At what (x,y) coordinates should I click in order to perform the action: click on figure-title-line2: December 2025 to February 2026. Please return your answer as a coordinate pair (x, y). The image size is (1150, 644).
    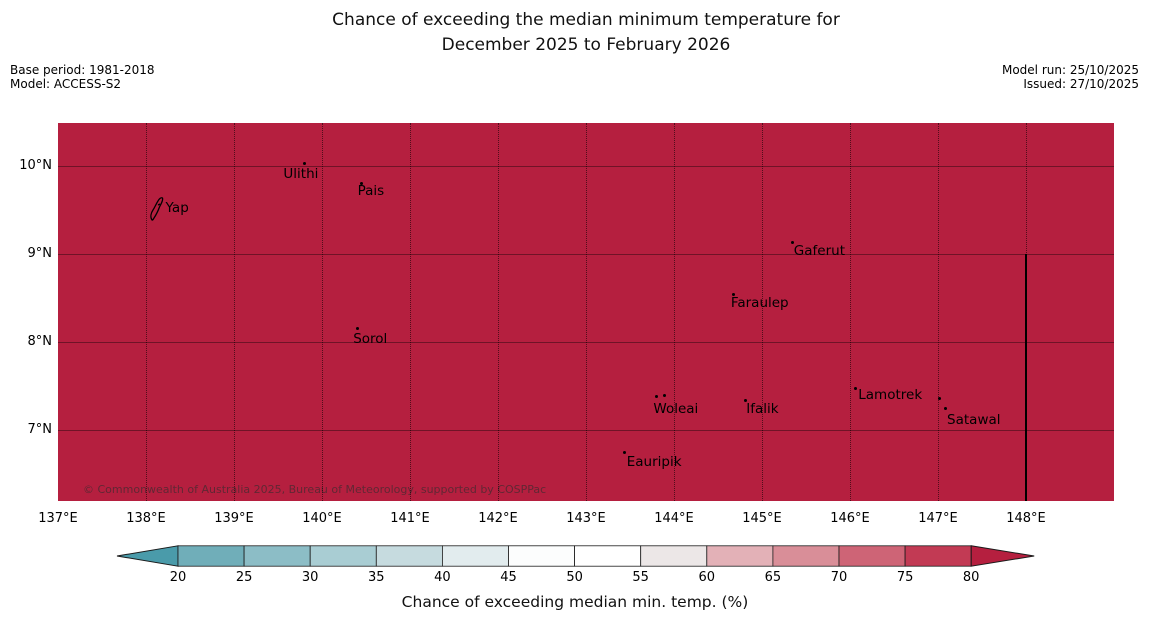
    Looking at the image, I should click on (586, 45).